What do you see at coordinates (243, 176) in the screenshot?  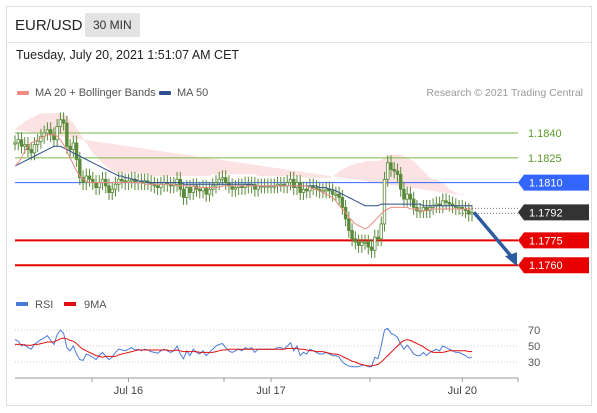 I see `ma50-line` at bounding box center [243, 176].